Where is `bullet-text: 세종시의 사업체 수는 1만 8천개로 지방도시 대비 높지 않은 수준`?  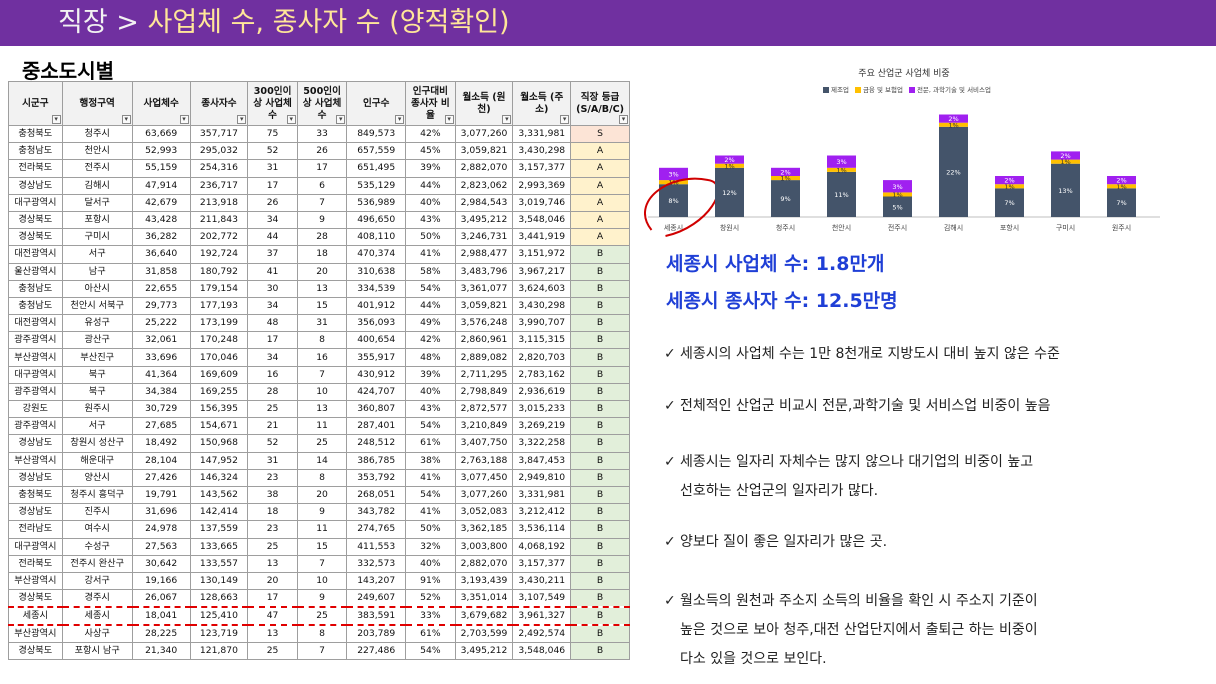 bullet-text: 세종시의 사업체 수는 1만 8천개로 지방도시 대비 높지 않은 수준 is located at coordinates (870, 354).